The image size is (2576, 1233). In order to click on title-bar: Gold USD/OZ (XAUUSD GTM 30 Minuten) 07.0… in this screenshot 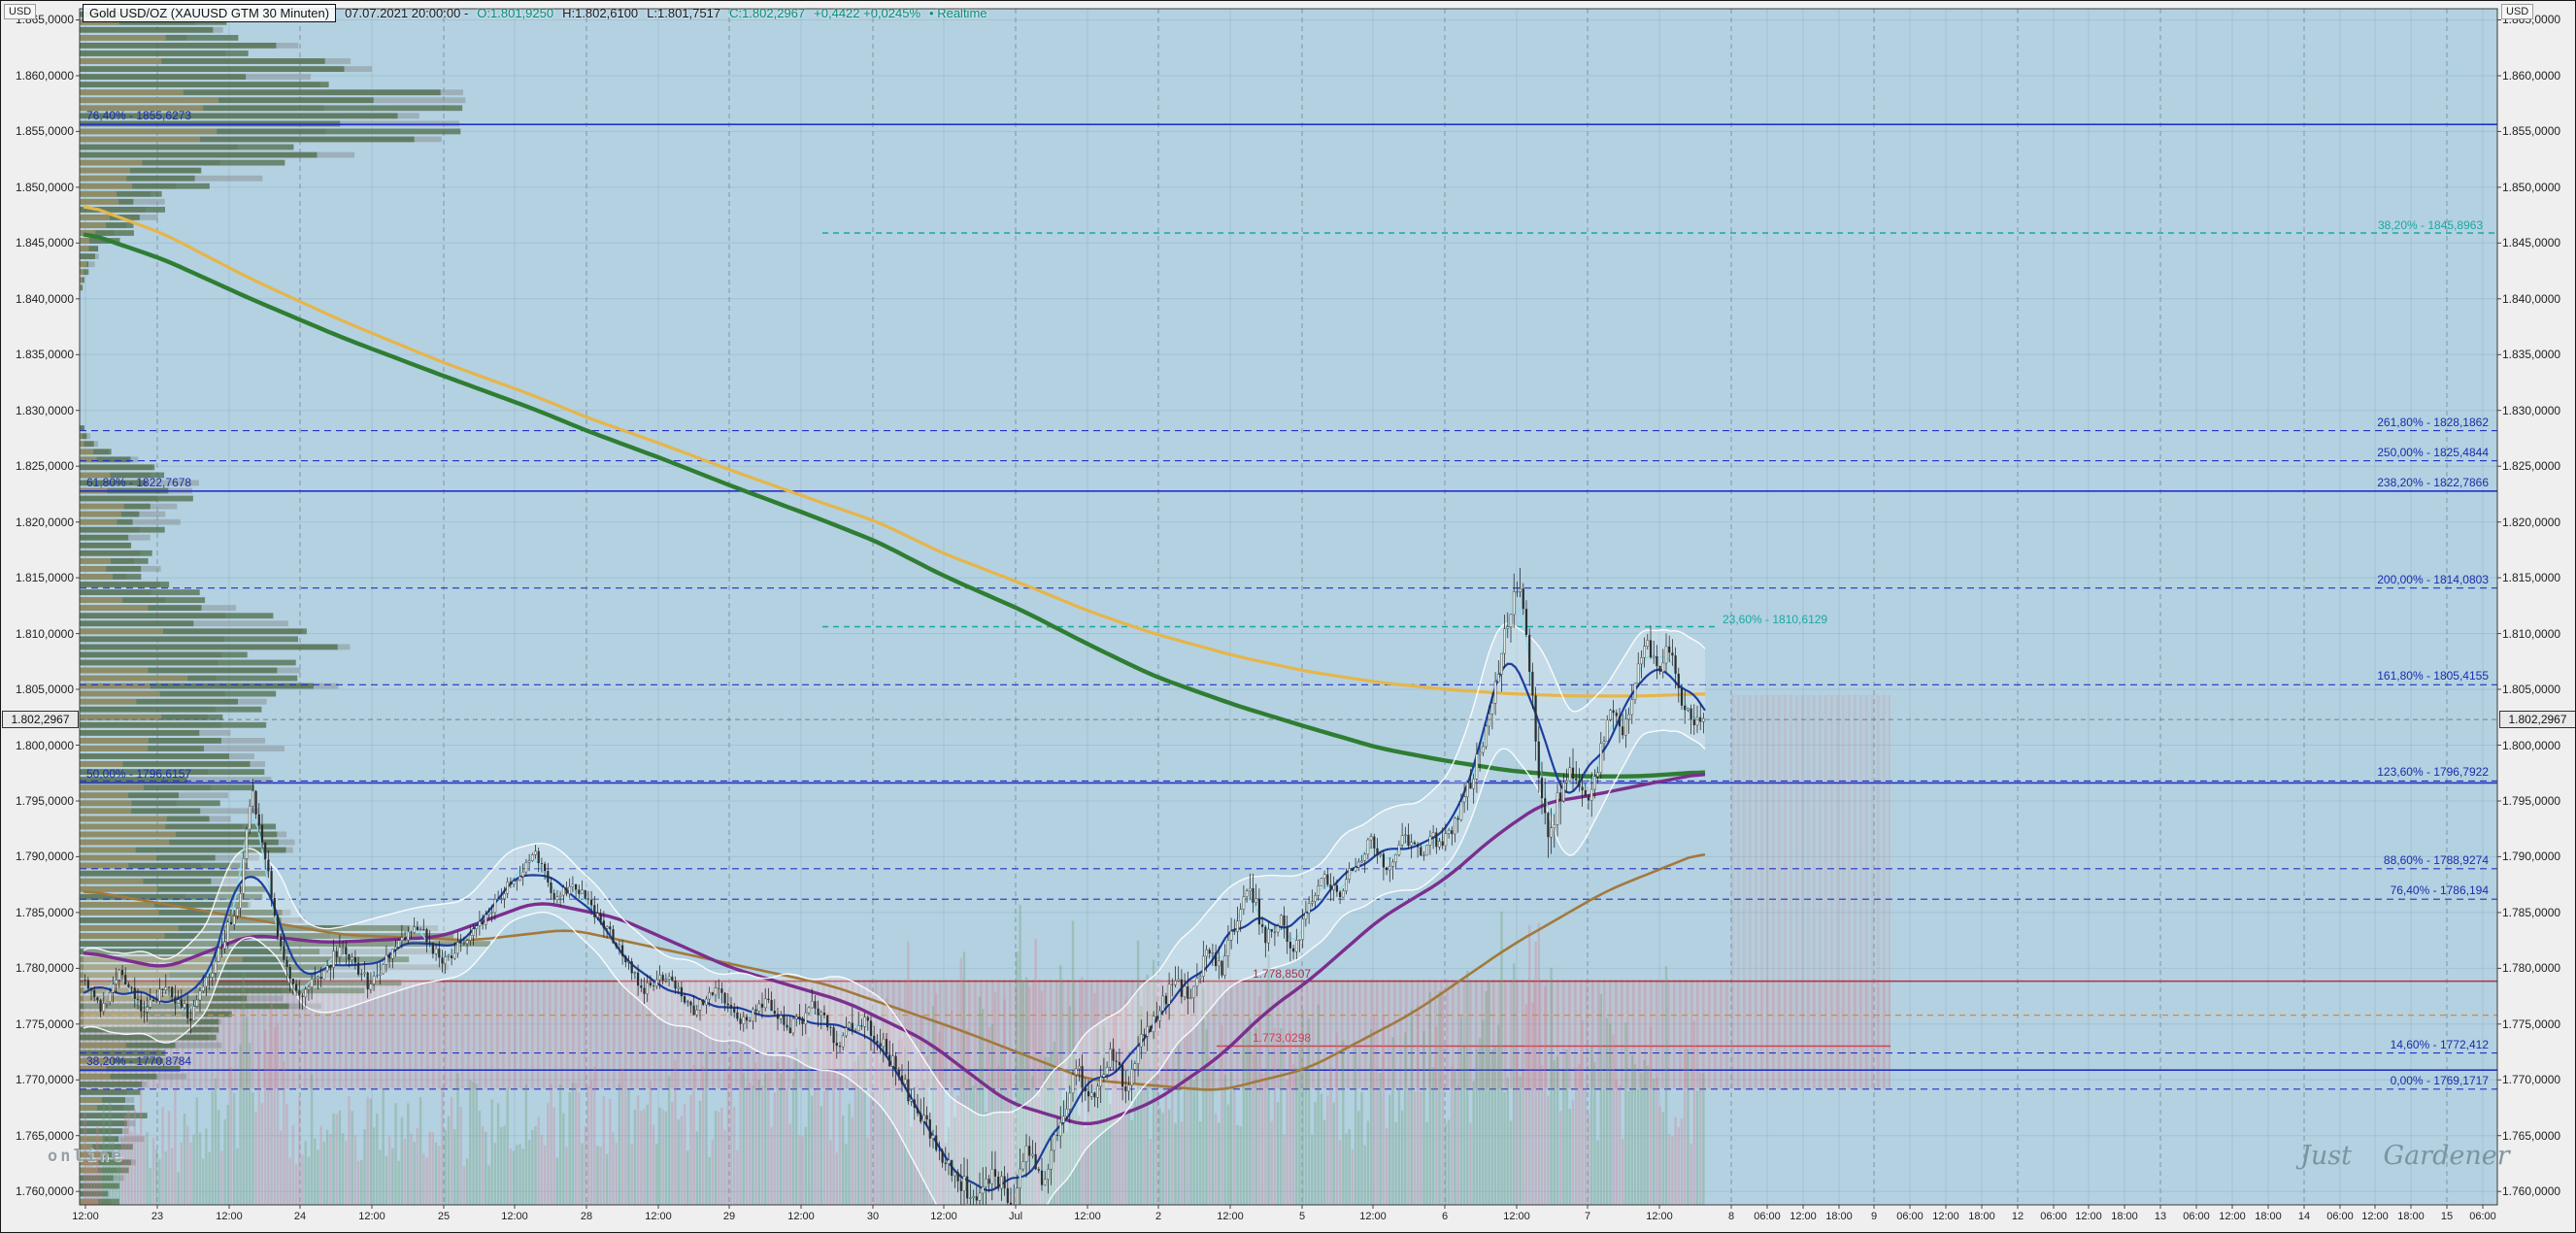, I will do `click(535, 13)`.